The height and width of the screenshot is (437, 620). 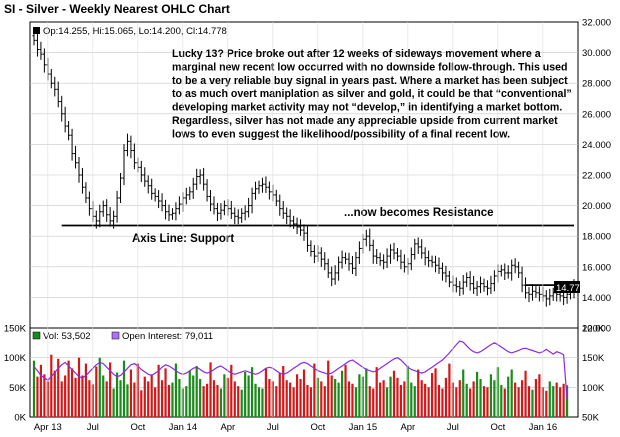 What do you see at coordinates (596, 267) in the screenshot?
I see `price-tick-label: 16.000` at bounding box center [596, 267].